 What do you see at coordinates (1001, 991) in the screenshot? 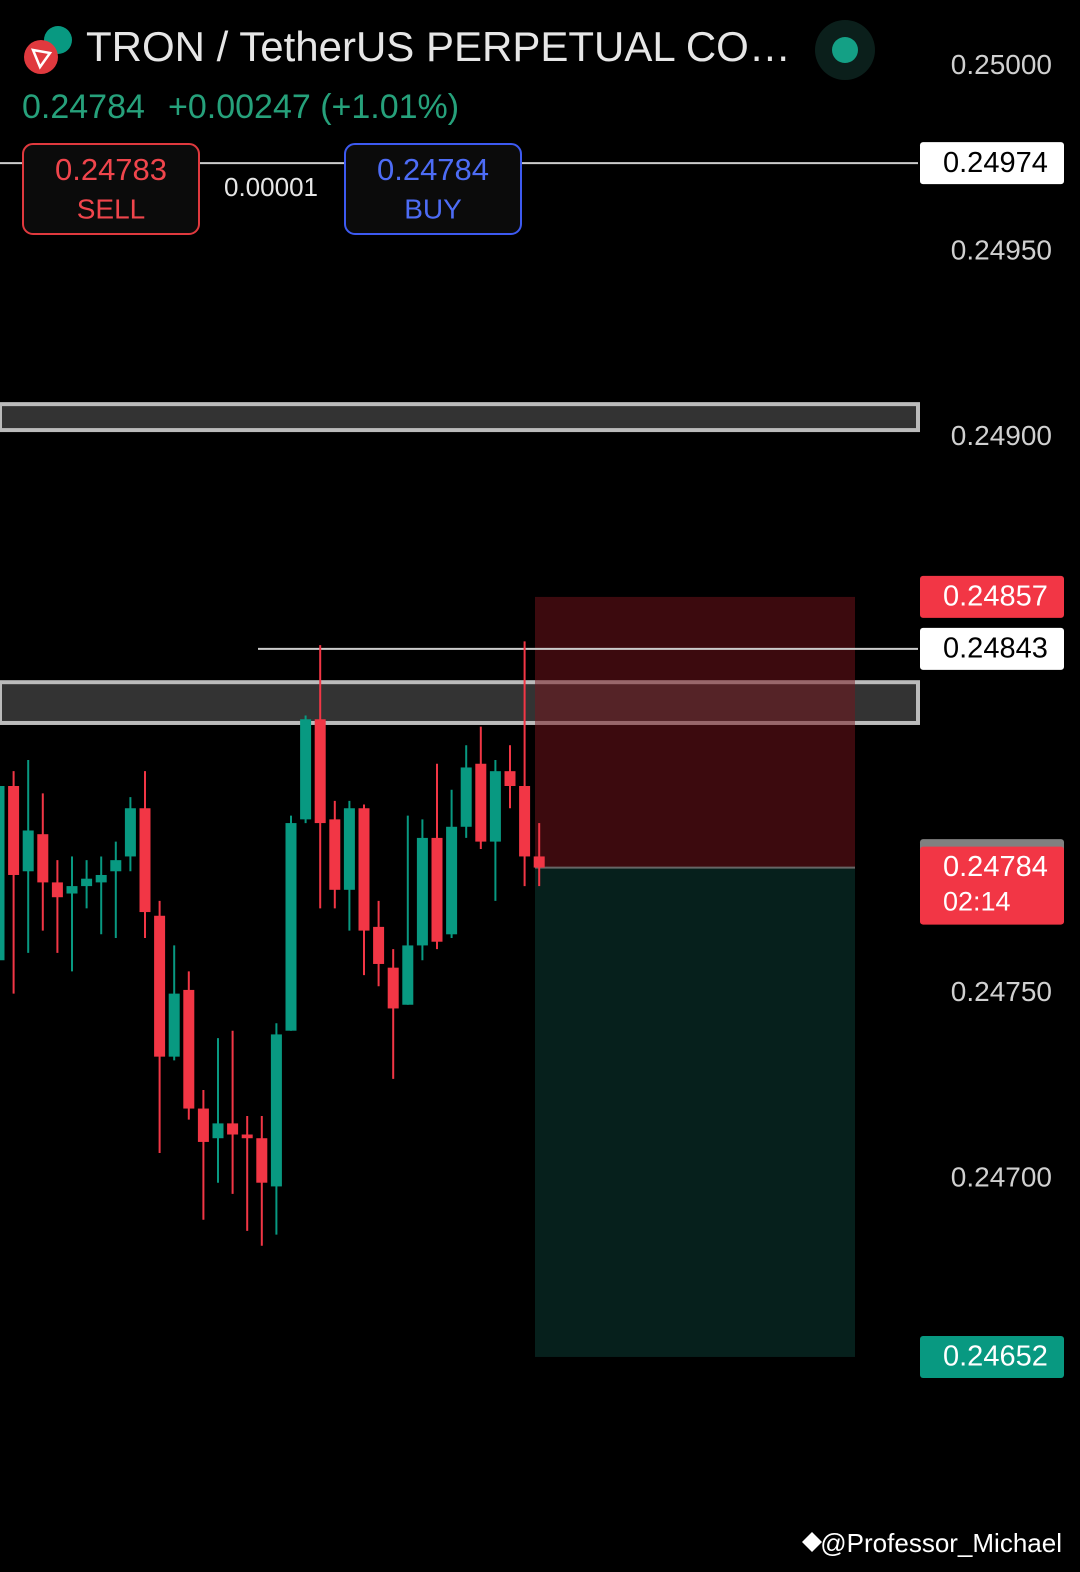
I see `y-tick-label: 0.24750` at bounding box center [1001, 991].